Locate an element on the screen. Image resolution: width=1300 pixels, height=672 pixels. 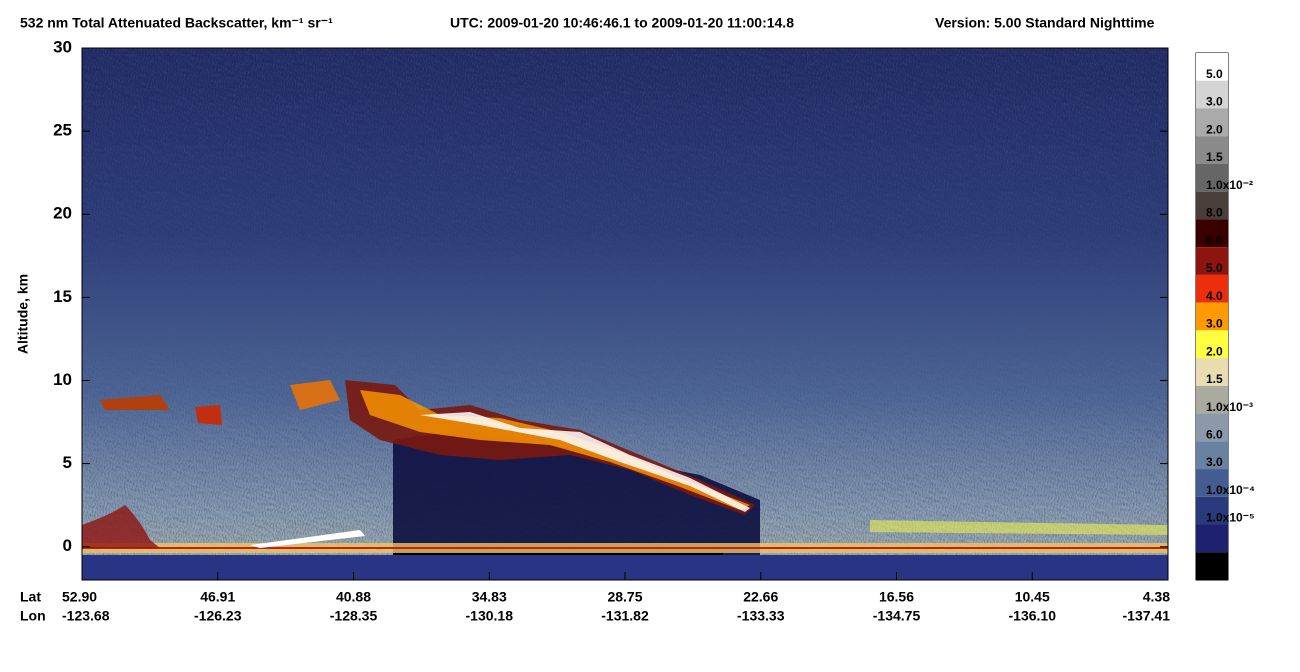
lat-label: 22.66 is located at coordinates (760, 597).